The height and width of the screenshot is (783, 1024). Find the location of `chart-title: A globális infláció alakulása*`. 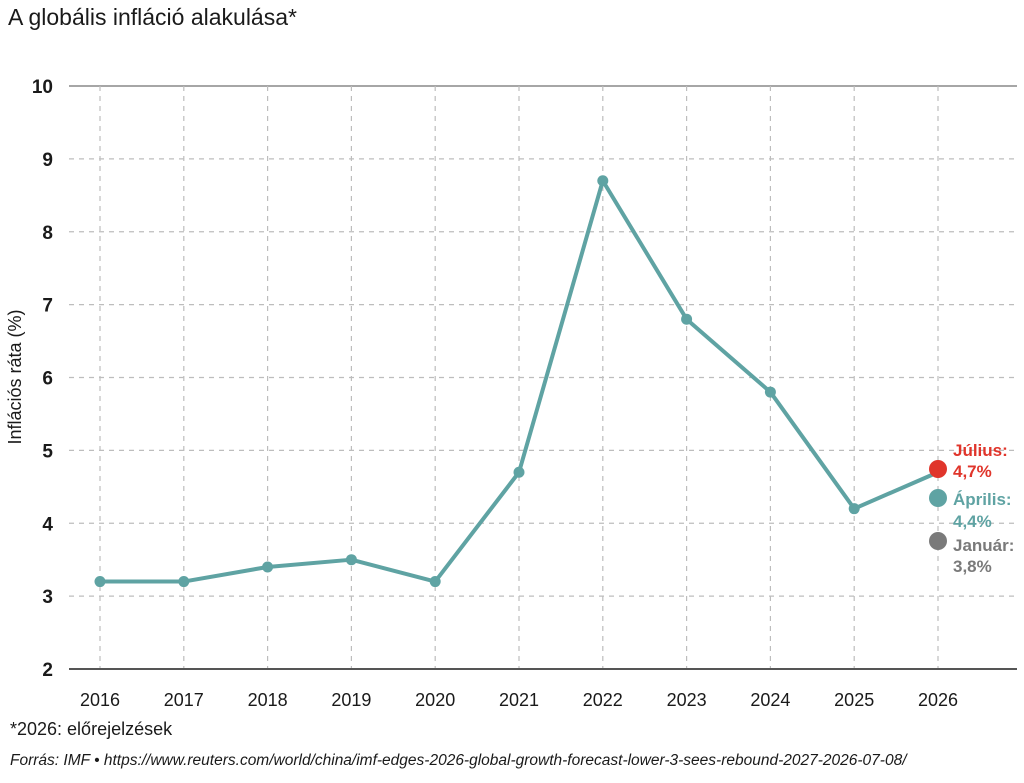

chart-title: A globális infláció alakulása* is located at coordinates (152, 17).